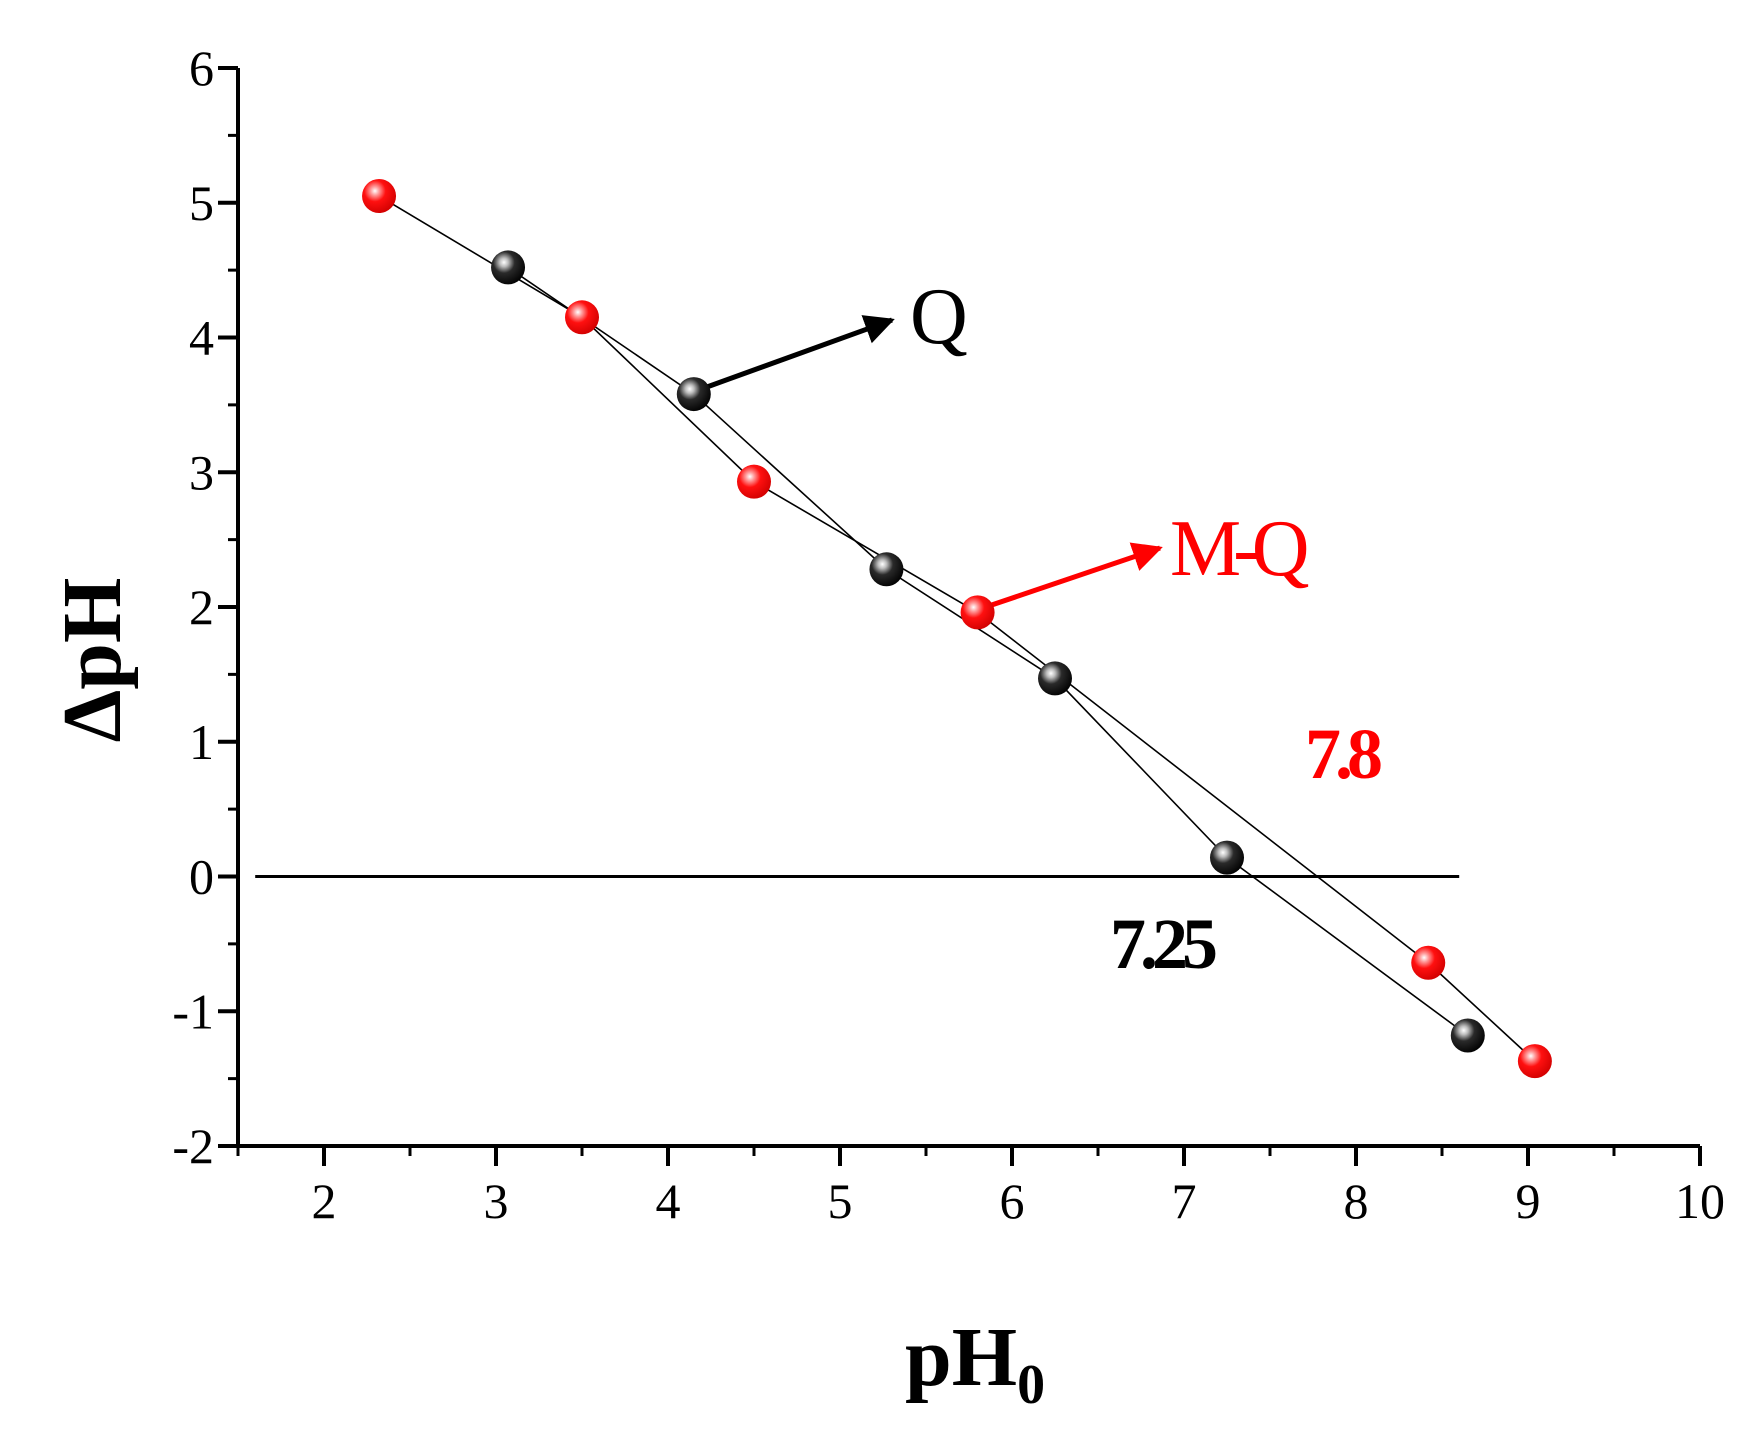 This screenshot has width=1749, height=1431. I want to click on x-tick-label: 3, so click(496, 1201).